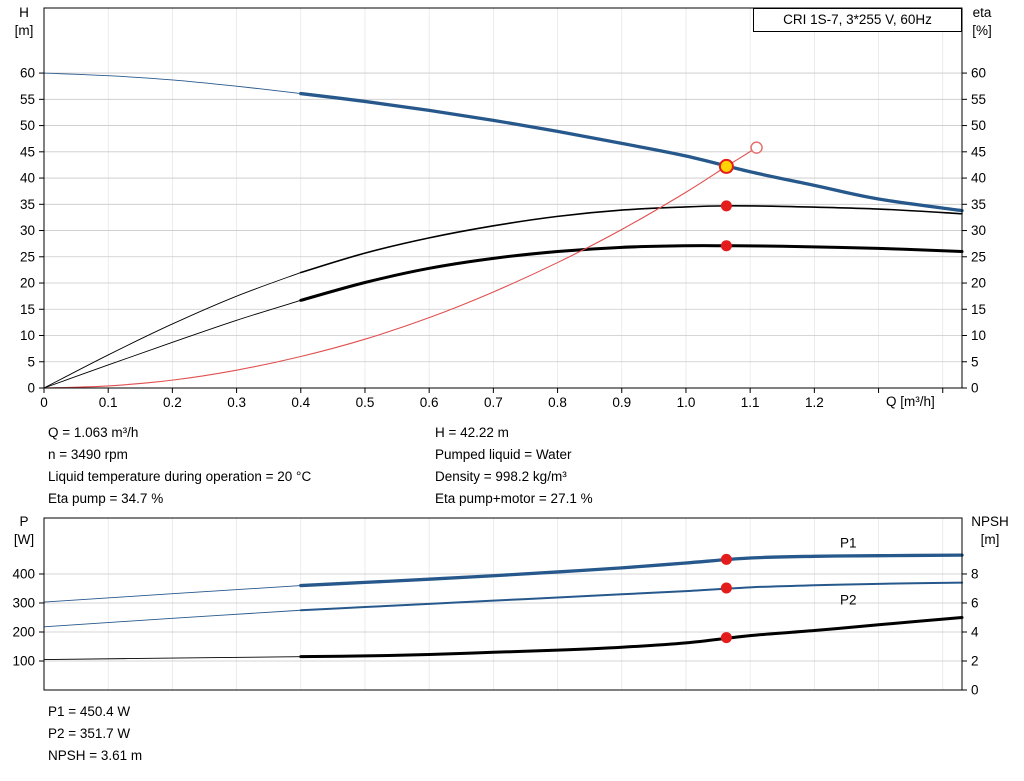  What do you see at coordinates (44, 402) in the screenshot?
I see `x-tick-label: 0` at bounding box center [44, 402].